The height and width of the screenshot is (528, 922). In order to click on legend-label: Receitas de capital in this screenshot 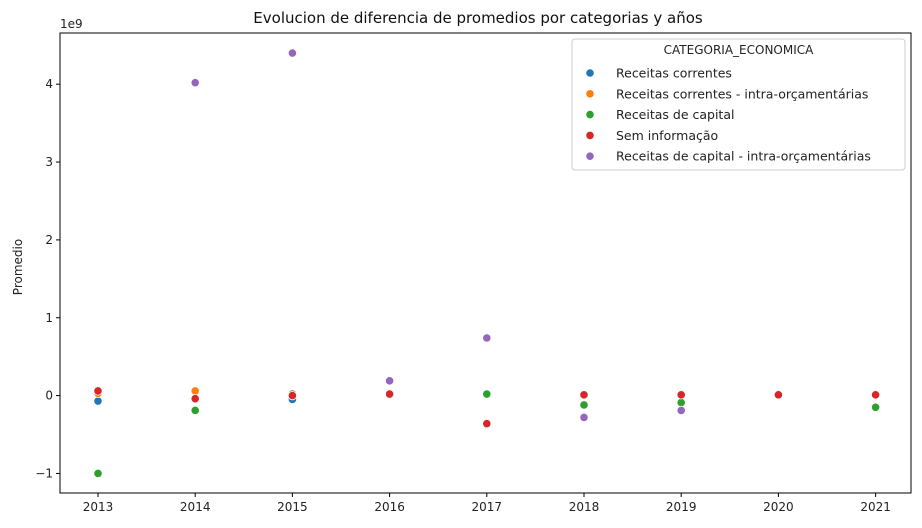, I will do `click(675, 114)`.